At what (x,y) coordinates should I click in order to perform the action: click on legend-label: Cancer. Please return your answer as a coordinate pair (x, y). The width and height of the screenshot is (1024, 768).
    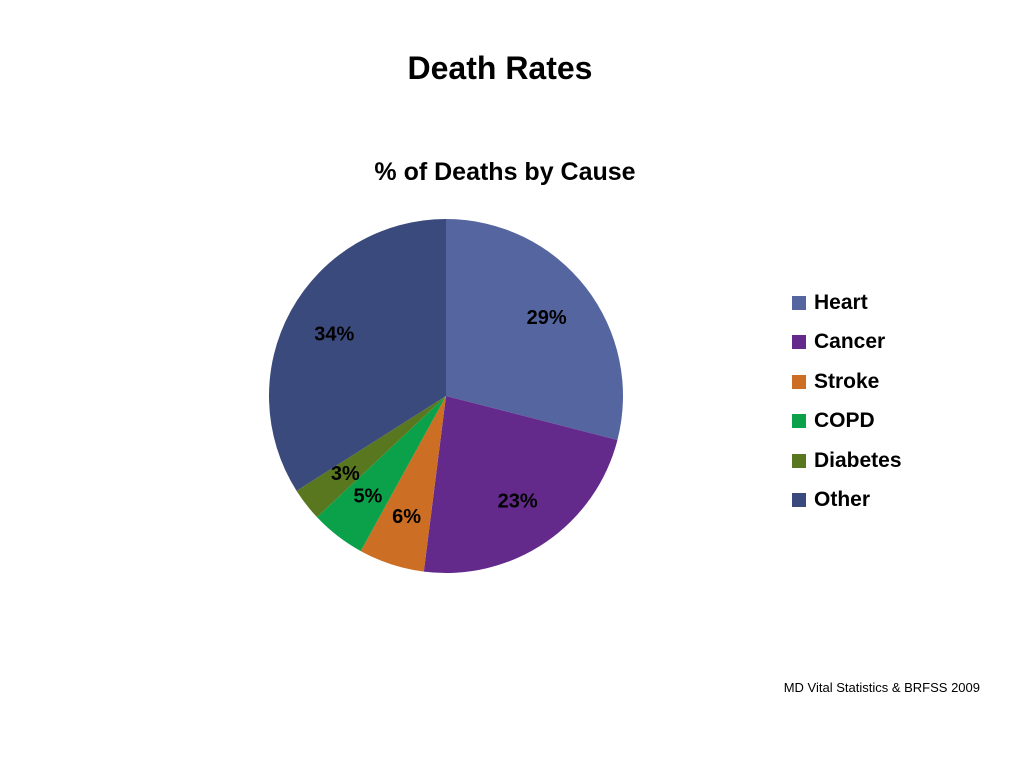
    Looking at the image, I should click on (850, 342).